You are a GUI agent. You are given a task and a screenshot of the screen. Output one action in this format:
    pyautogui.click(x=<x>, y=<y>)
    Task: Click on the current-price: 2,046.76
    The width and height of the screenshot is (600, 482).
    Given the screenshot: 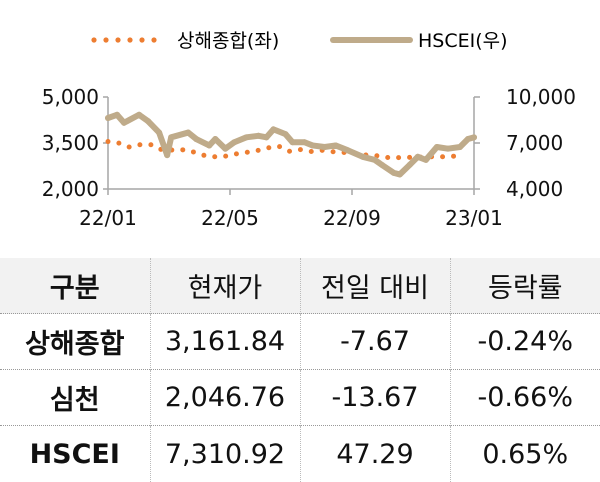 What is the action you would take?
    pyautogui.click(x=225, y=398)
    